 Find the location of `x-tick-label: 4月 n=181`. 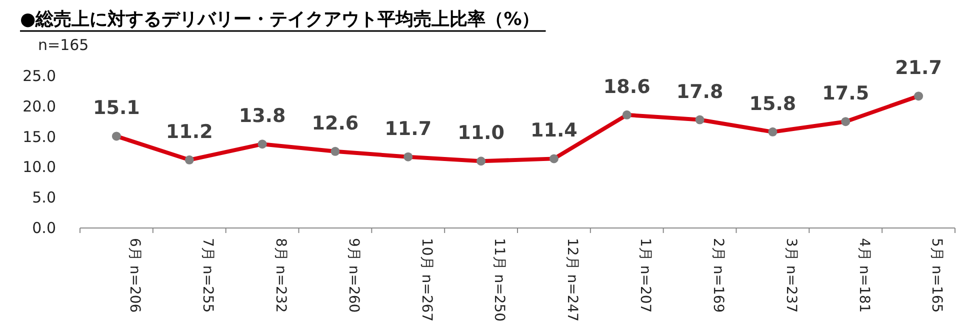

x-tick-label: 4月 n=181 is located at coordinates (864, 275).